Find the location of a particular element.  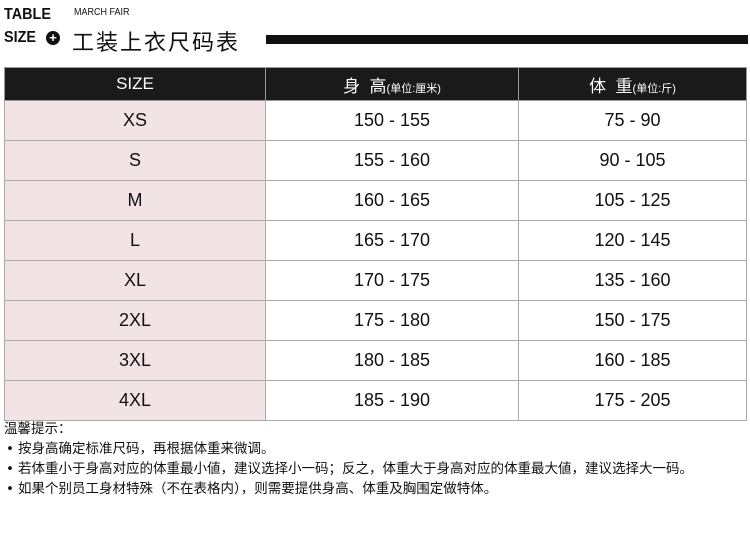

table-row: XS 150 - 155 75 - 90 is located at coordinates (375, 120).